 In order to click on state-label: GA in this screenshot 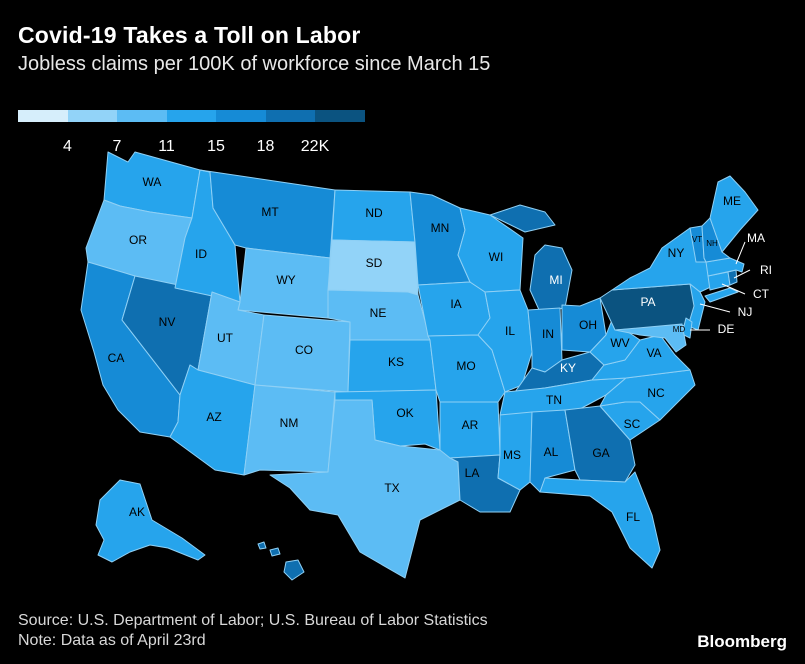, I will do `click(600, 453)`.